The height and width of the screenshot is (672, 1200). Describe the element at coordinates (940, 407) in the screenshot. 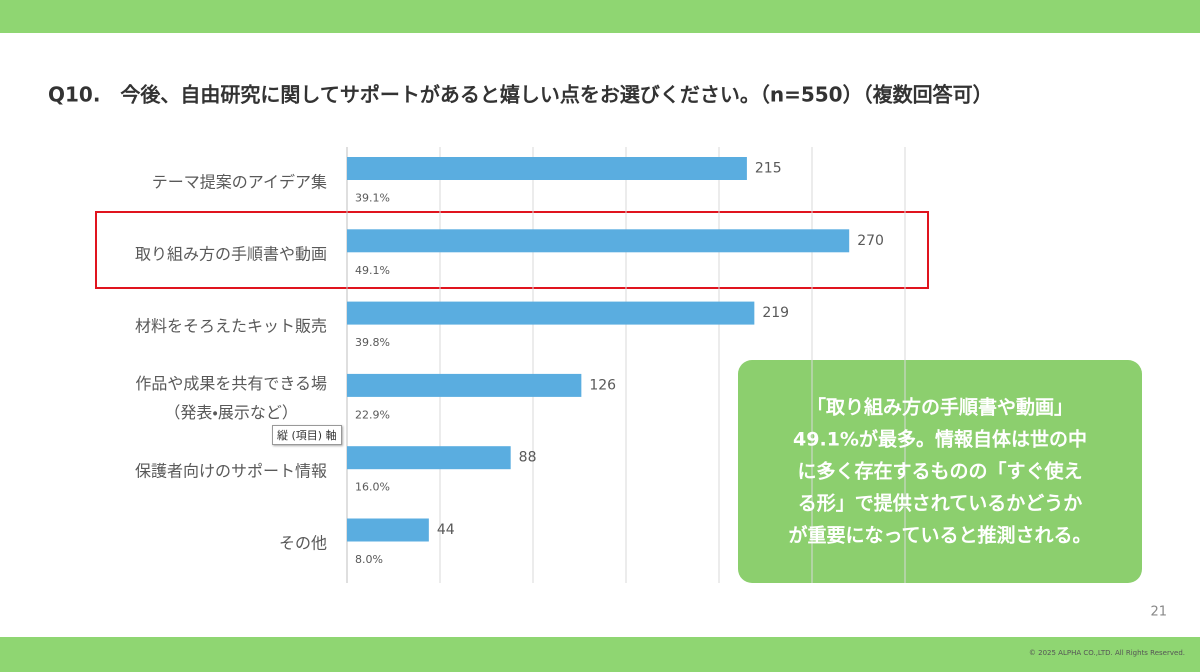

I see `callout-line: 「取り組み方の手順書や動画」` at that location.